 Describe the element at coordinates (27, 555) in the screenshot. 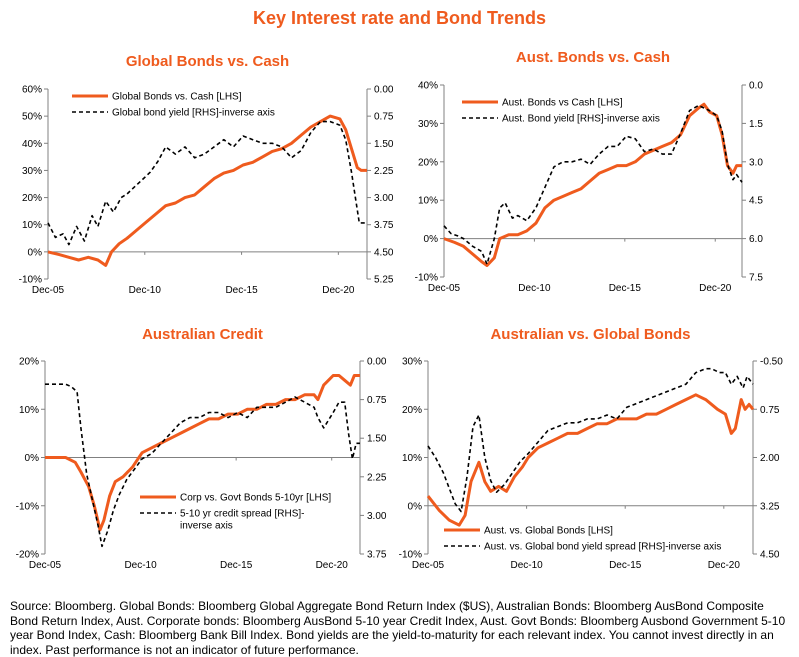

I see `y-left-tick-label: -20%` at that location.